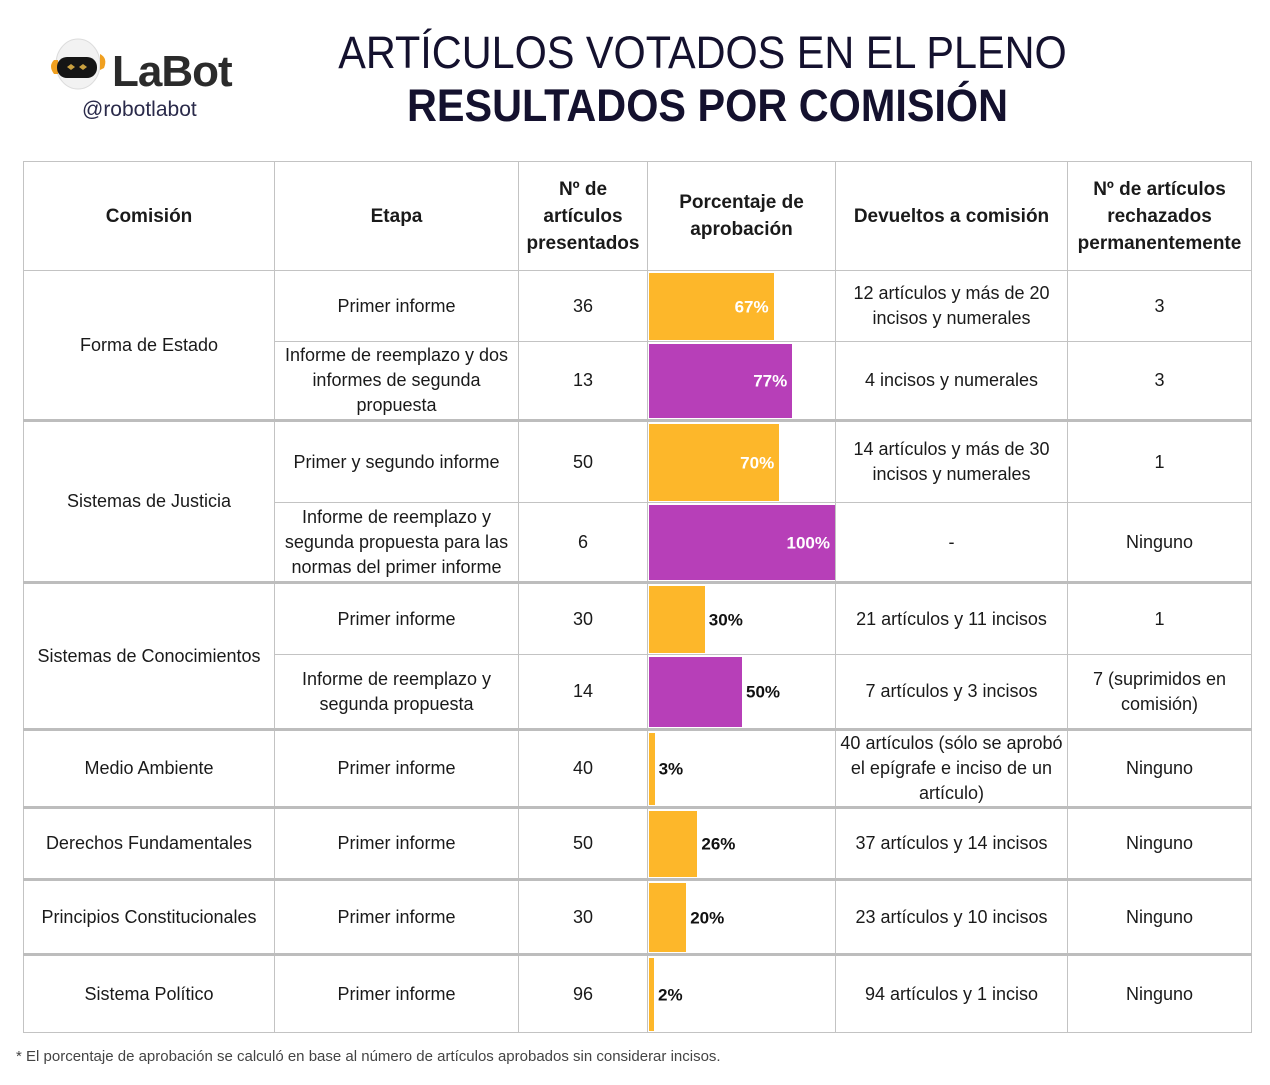 Image resolution: width=1270 pixels, height=1085 pixels. What do you see at coordinates (951, 216) in the screenshot?
I see `column-header-devueltos: Devueltos a comisión` at bounding box center [951, 216].